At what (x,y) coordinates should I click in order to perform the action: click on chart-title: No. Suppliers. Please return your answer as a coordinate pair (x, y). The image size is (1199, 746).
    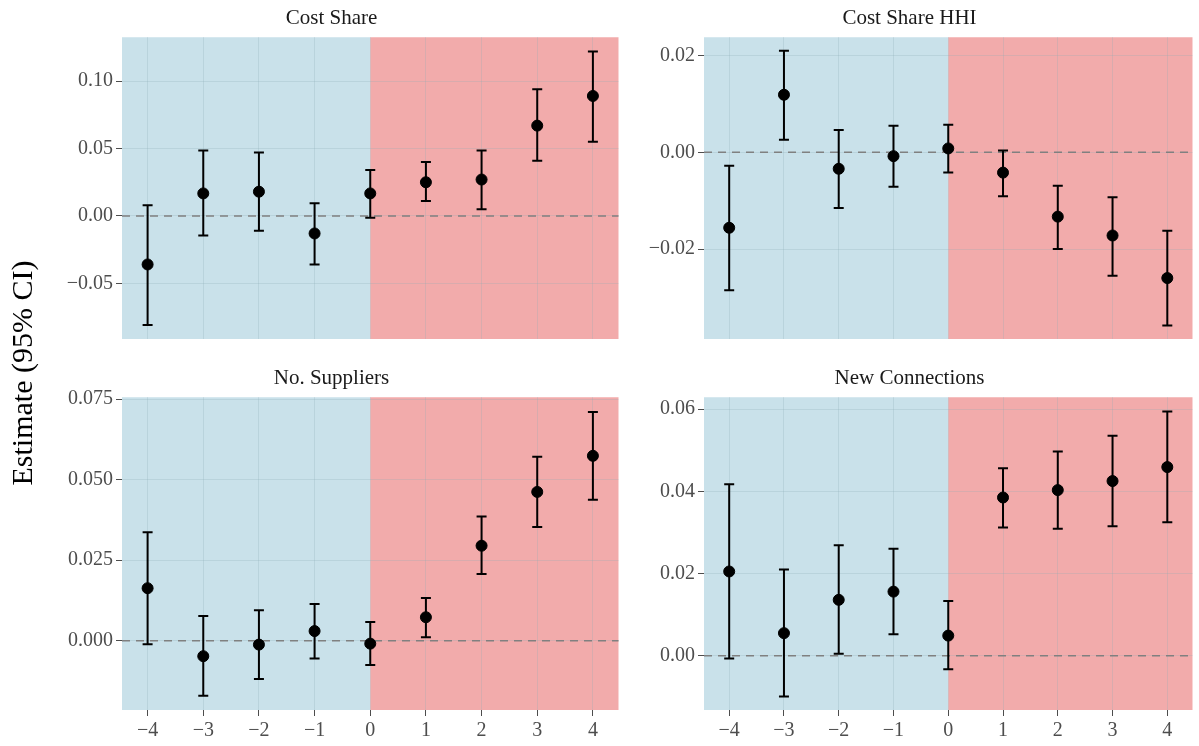
    Looking at the image, I should click on (331, 377).